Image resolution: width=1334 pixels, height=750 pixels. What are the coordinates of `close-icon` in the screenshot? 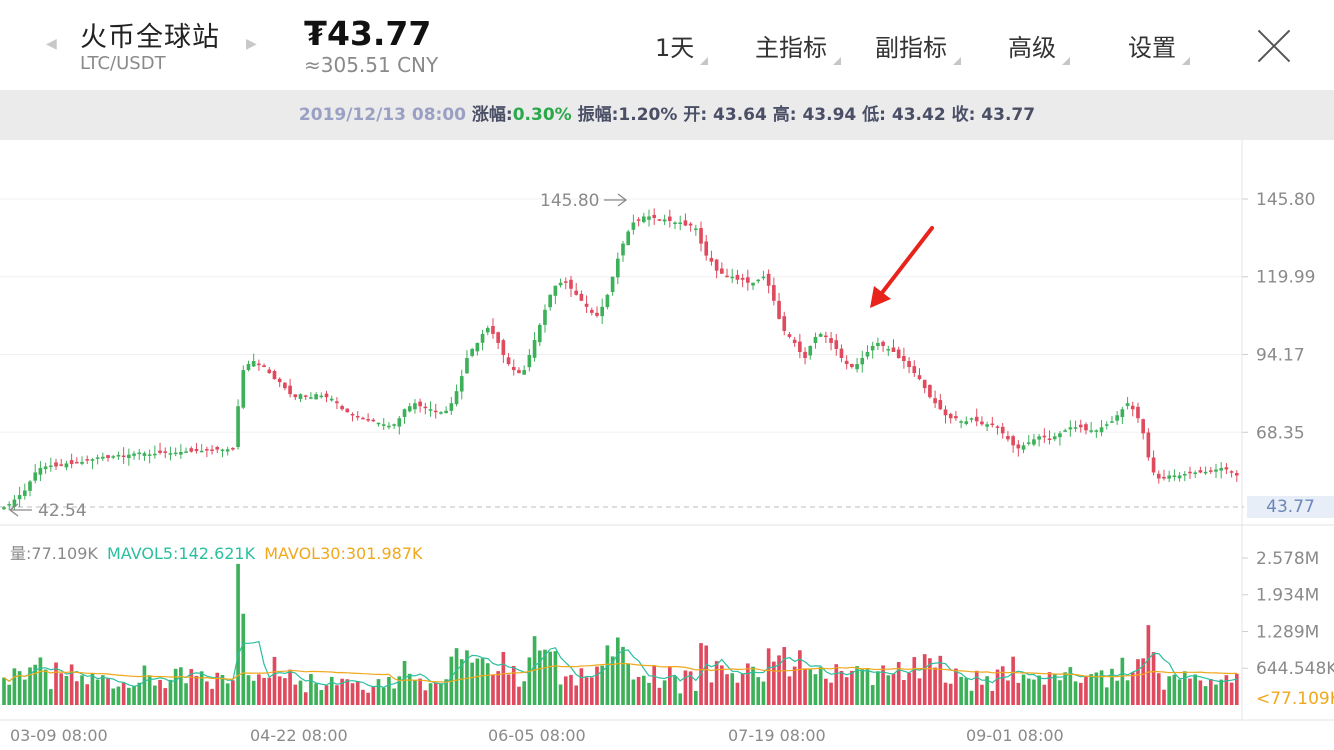 It's located at (1274, 46).